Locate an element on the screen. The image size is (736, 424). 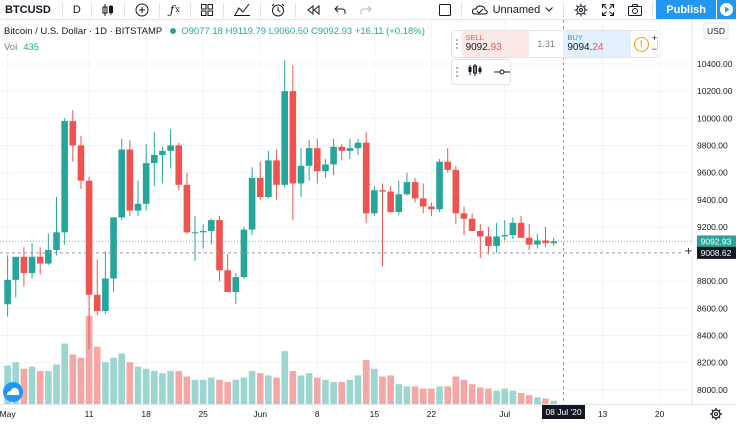
crosshair-plus-icon: + is located at coordinates (688, 251).